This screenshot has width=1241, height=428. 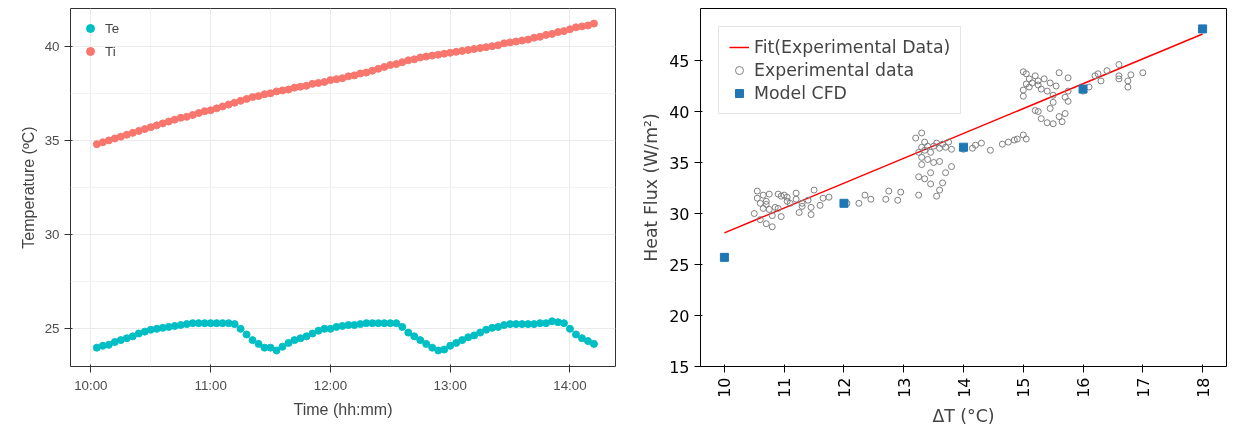 I want to click on legend-label: Ti, so click(x=111, y=51).